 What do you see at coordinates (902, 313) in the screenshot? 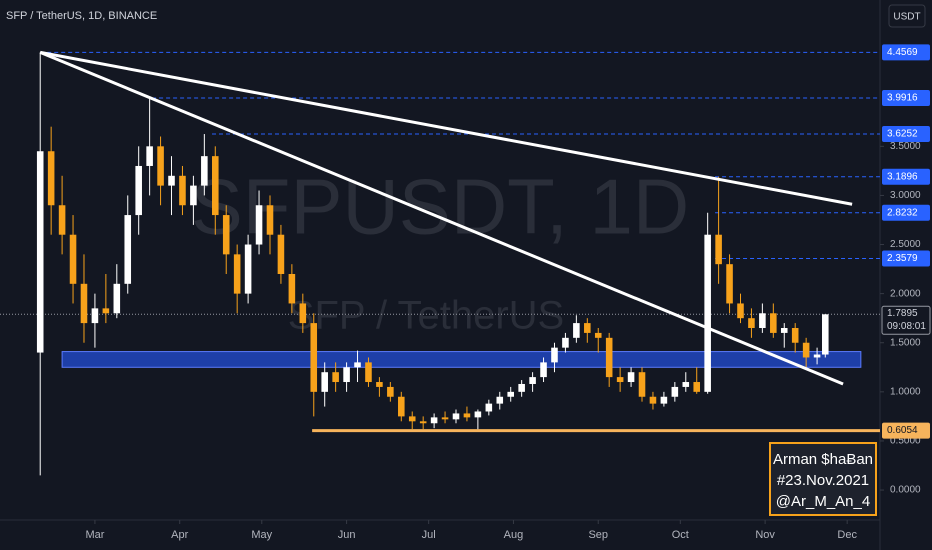
I see `last-price-label: 1.7895` at bounding box center [902, 313].